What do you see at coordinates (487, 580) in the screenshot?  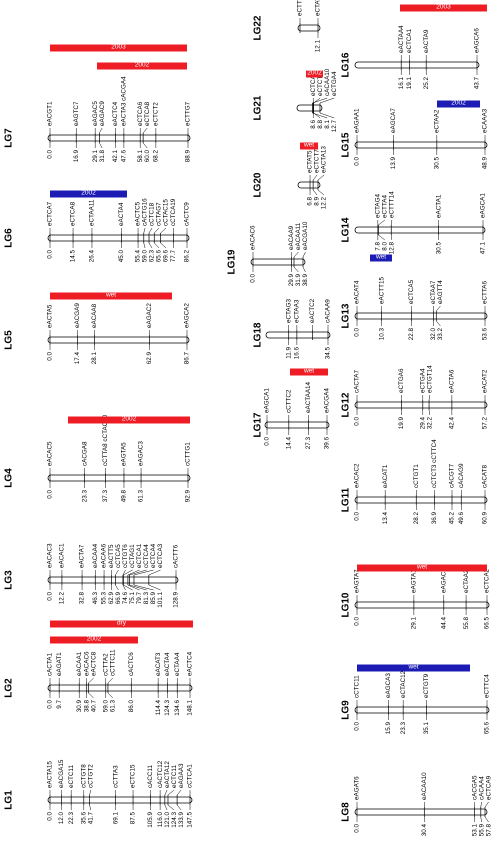 I see `marker-name: eCTCA2` at bounding box center [487, 580].